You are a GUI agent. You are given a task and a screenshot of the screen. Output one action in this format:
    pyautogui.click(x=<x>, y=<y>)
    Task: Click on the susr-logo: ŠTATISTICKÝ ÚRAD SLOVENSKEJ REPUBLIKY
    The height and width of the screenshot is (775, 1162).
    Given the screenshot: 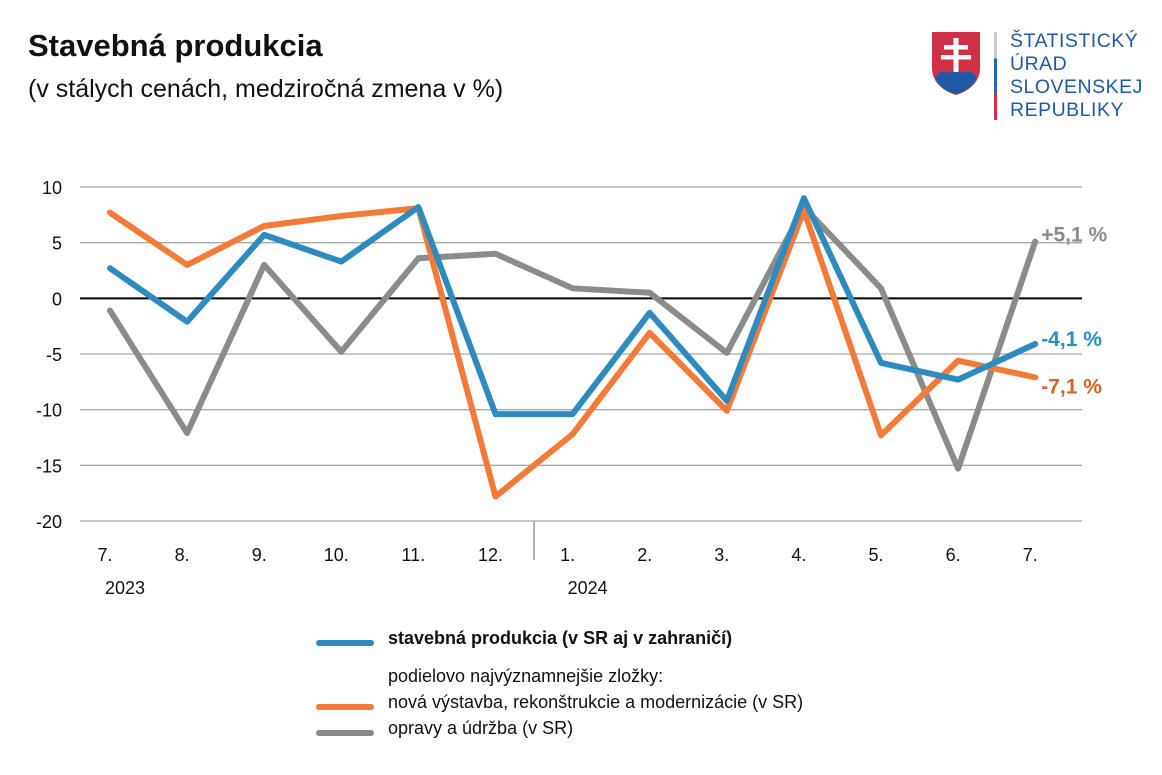 What is the action you would take?
    pyautogui.click(x=1040, y=77)
    